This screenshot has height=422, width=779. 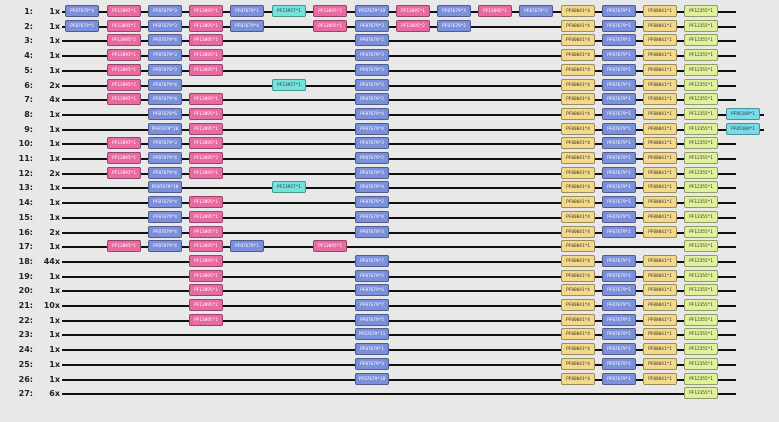 I want to click on domain-pf07679: PF07679*18, so click(x=372, y=378).